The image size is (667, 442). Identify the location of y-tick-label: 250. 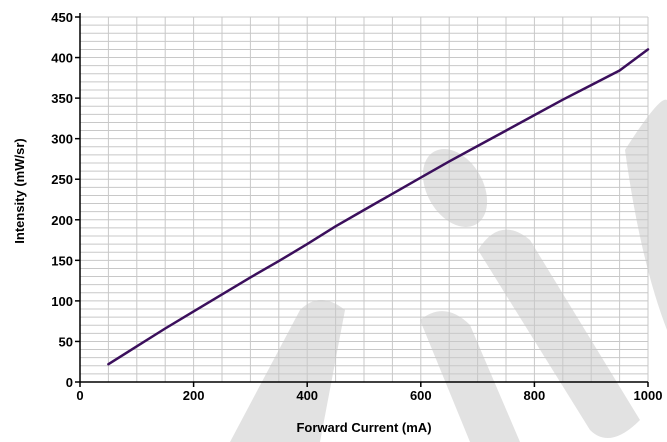
(62, 179).